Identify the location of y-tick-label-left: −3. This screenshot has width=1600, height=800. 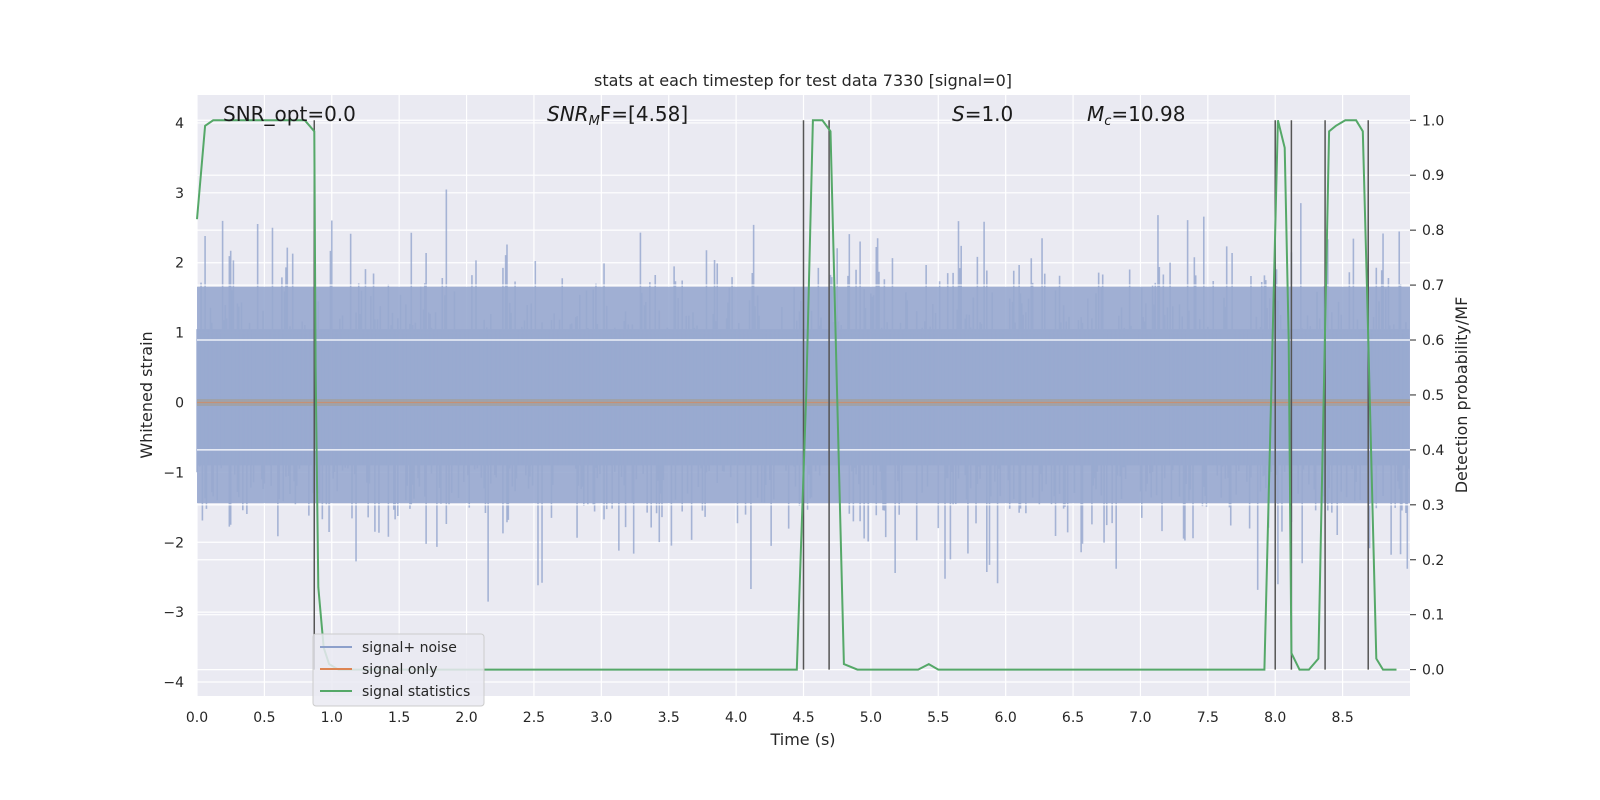
(173, 613).